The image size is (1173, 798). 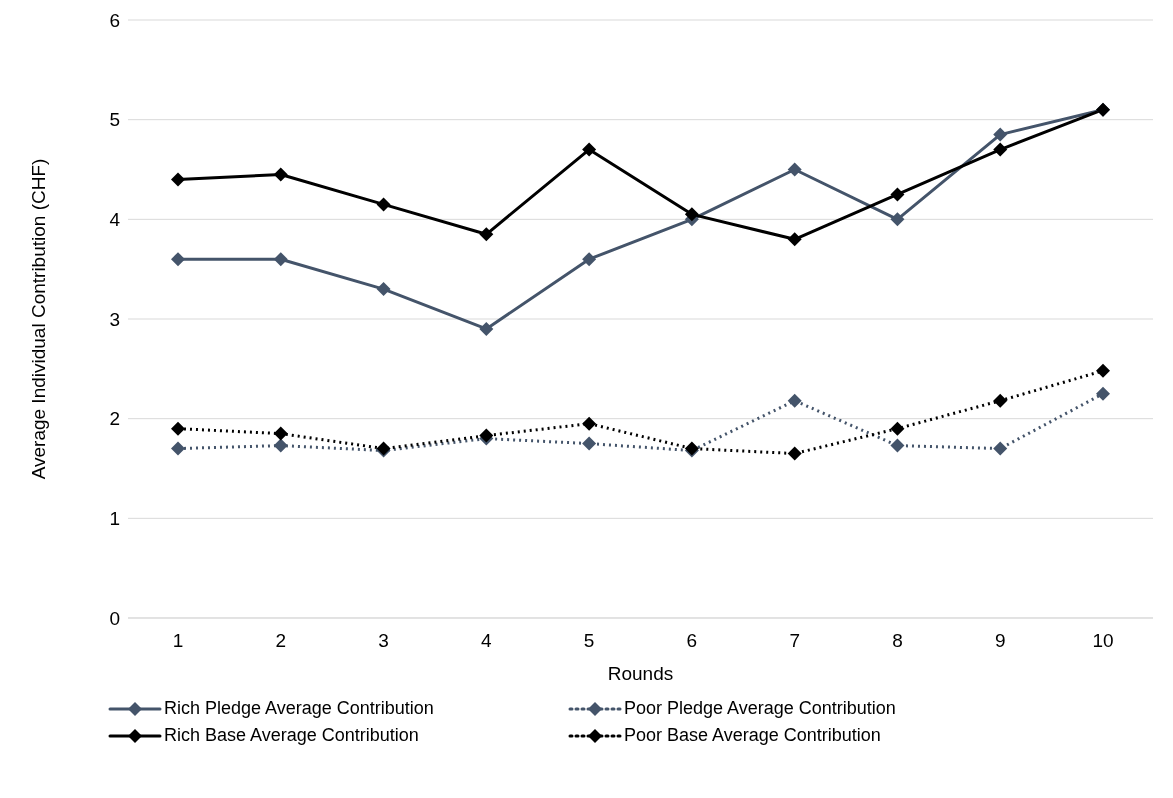 What do you see at coordinates (794, 641) in the screenshot?
I see `x-tick-label: 7` at bounding box center [794, 641].